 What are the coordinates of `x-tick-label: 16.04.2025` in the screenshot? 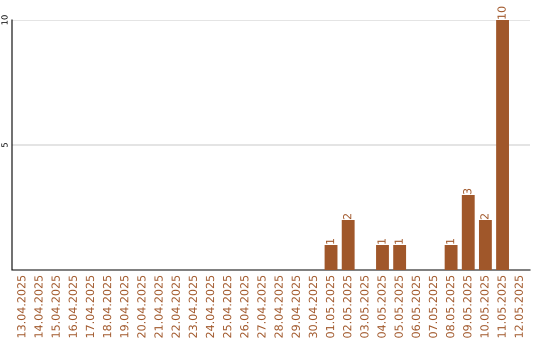 It's located at (72, 307).